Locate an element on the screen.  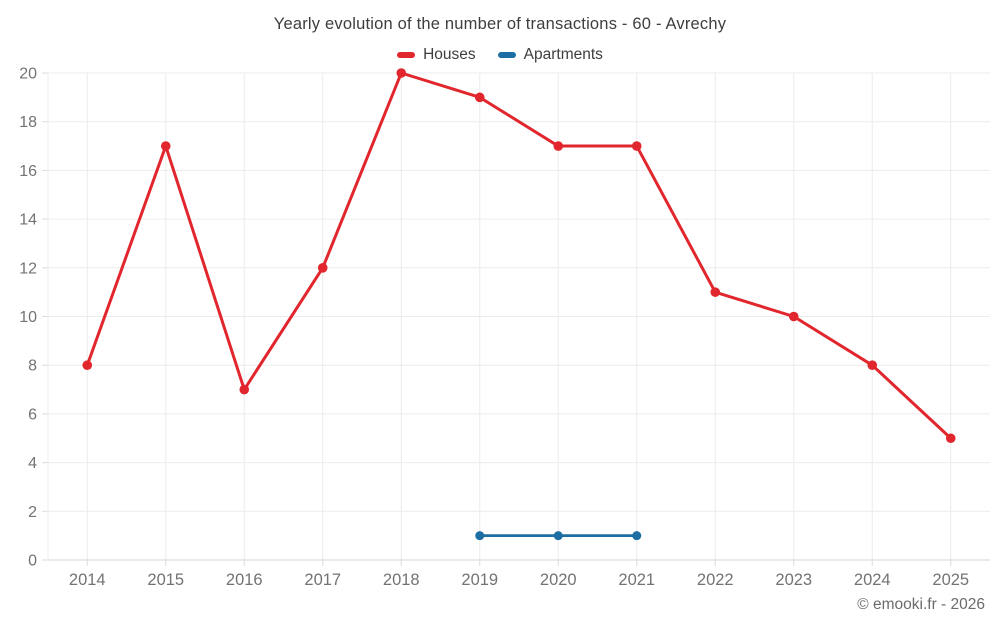
y-tick-label: 12 is located at coordinates (28, 268).